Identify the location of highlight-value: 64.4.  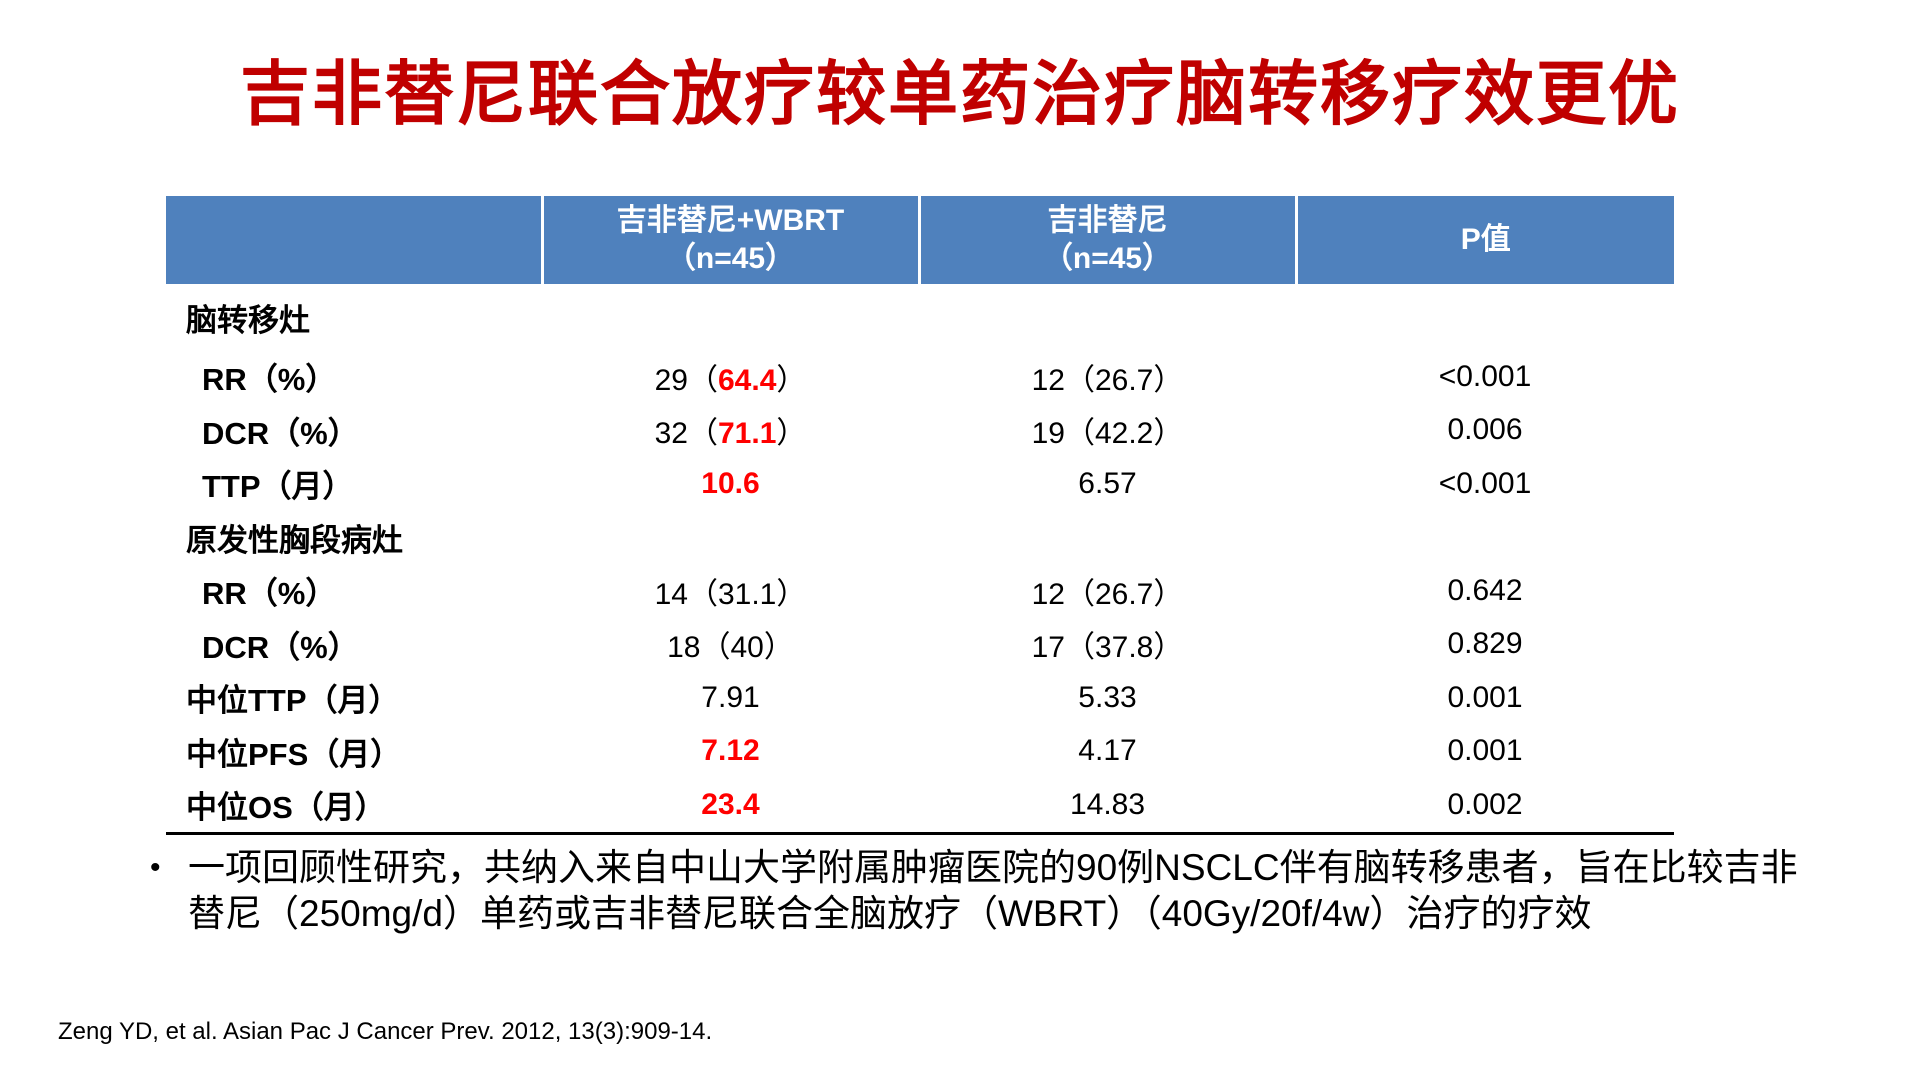
(747, 380).